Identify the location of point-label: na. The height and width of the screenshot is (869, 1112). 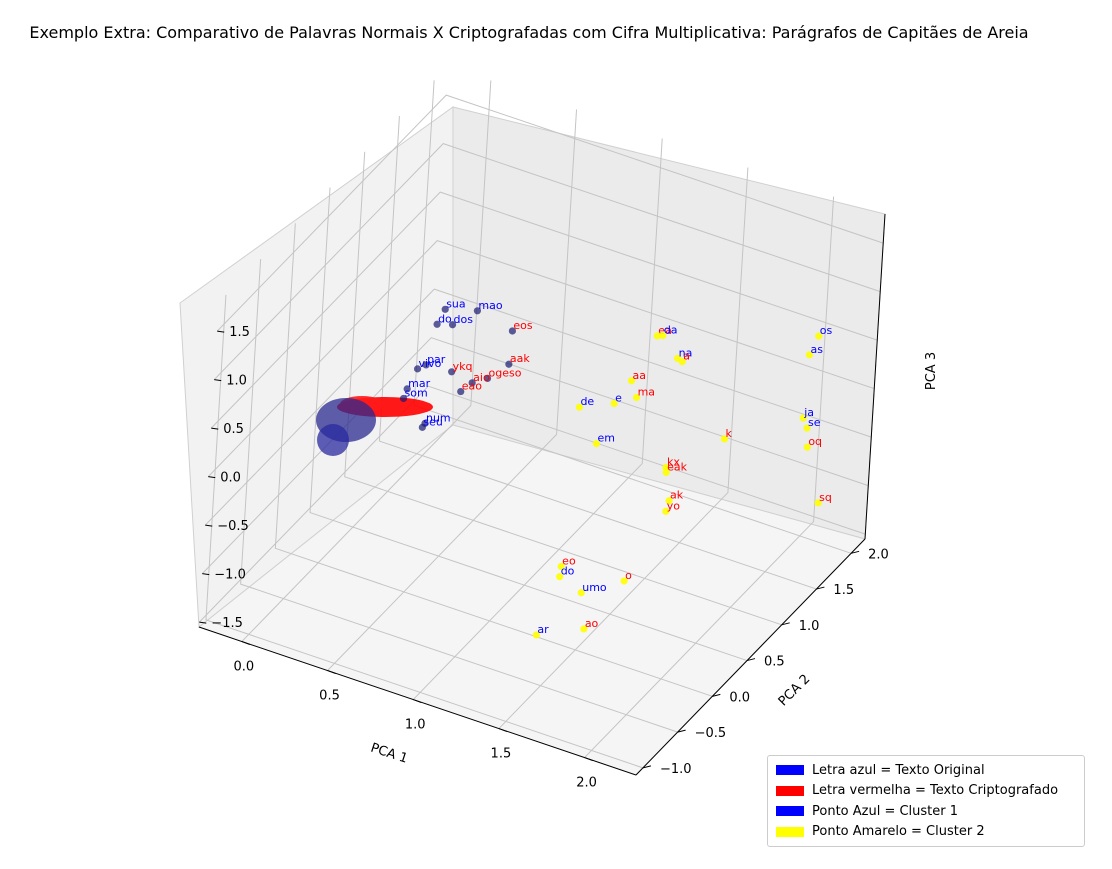
(686, 352).